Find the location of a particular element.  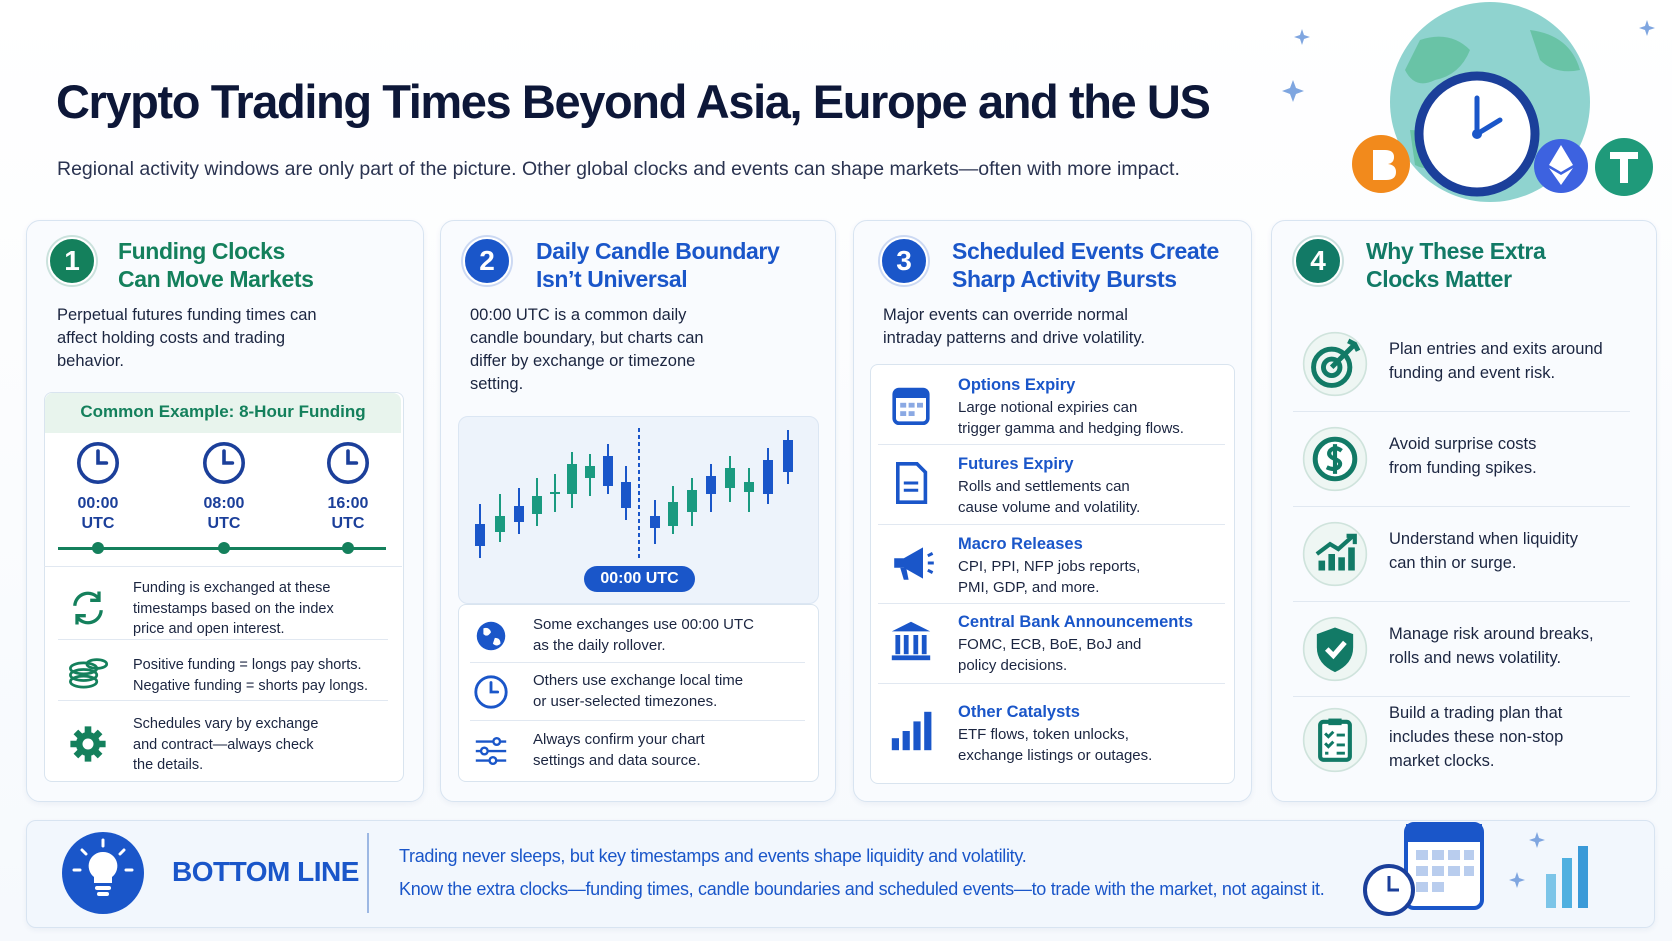

note-text: Schedules vary by exchange is located at coordinates (226, 724).